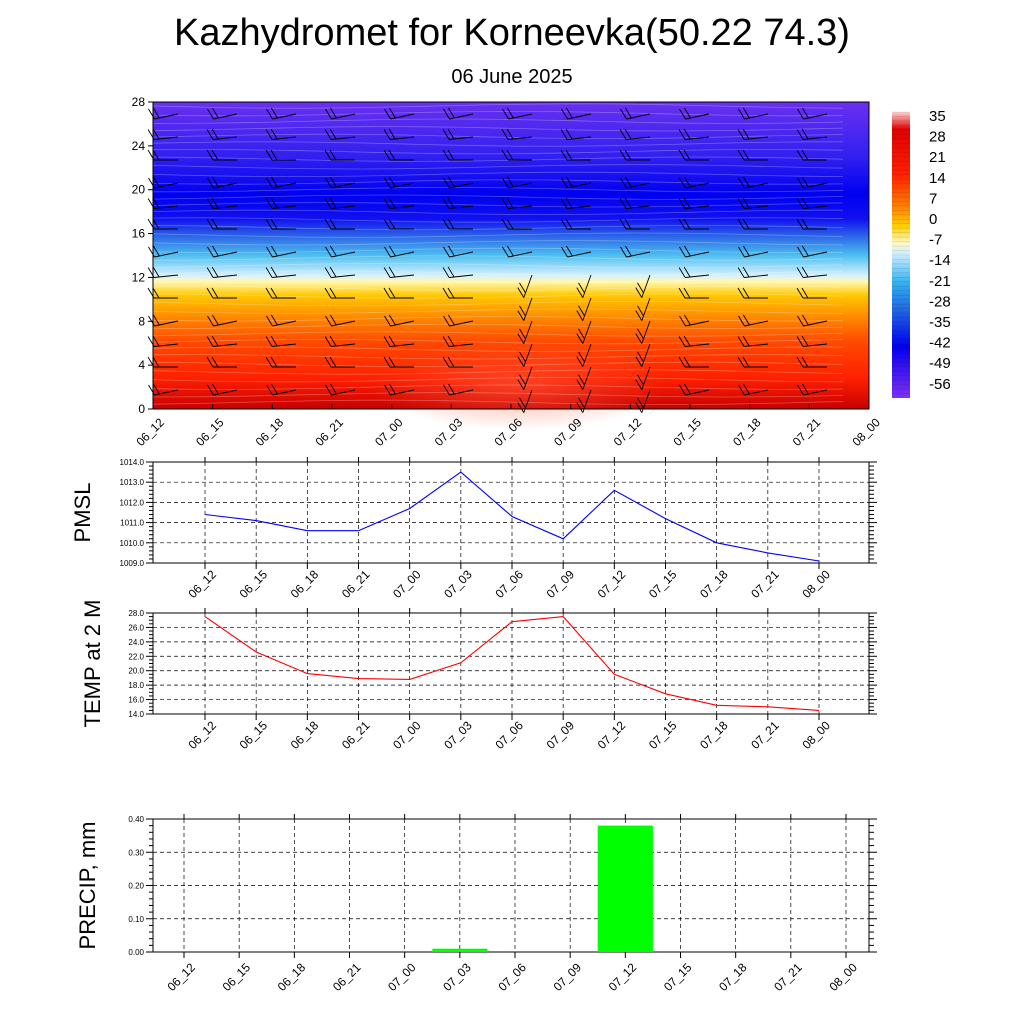  Describe the element at coordinates (940, 322) in the screenshot. I see `colorbar-label: -35` at that location.